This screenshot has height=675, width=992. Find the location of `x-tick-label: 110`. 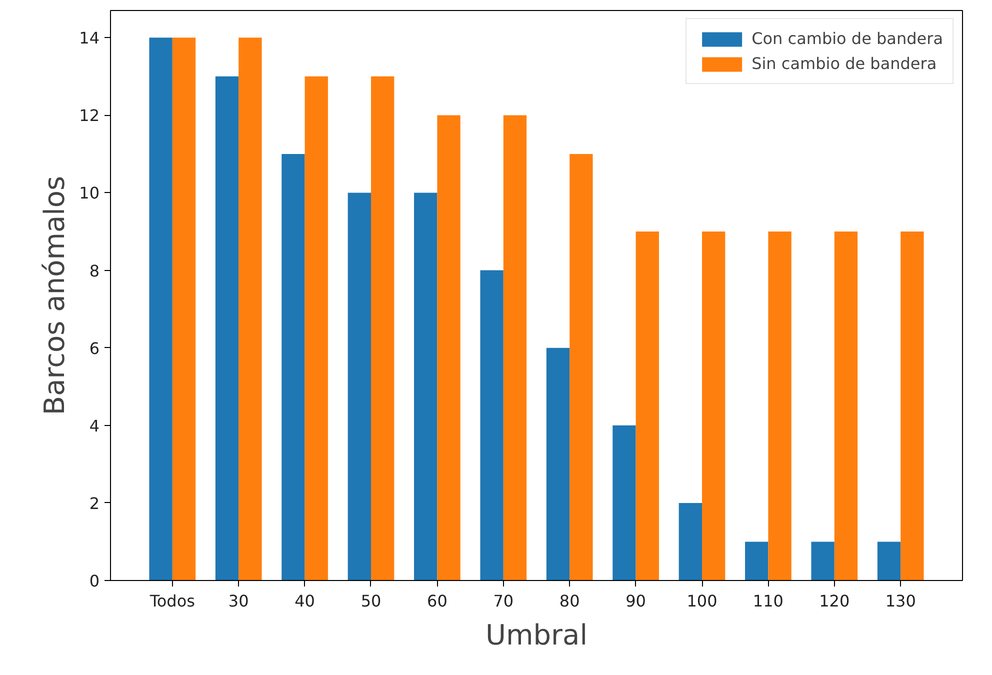

x-tick-label: 110 is located at coordinates (768, 601).